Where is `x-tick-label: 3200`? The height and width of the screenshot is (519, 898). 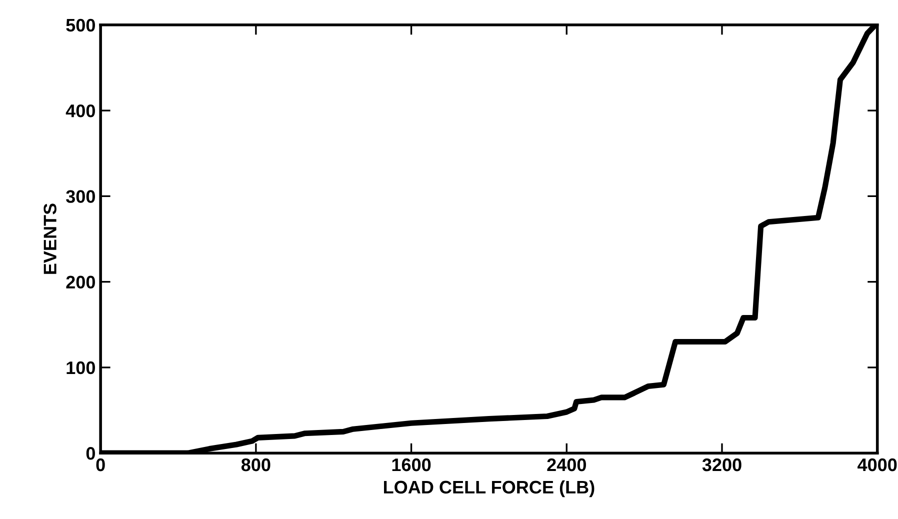
x-tick-label: 3200 is located at coordinates (722, 465).